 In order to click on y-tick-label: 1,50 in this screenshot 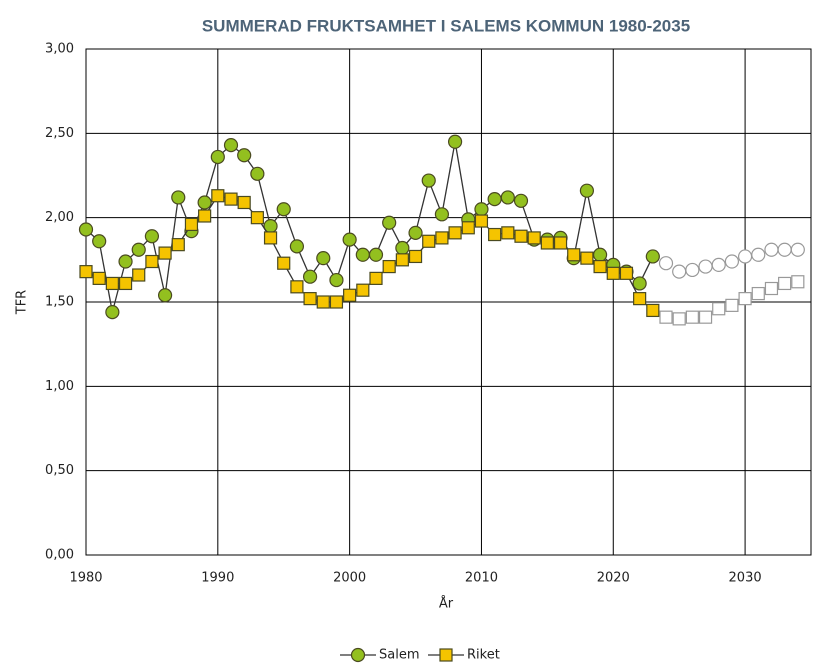, I will do `click(59, 302)`.